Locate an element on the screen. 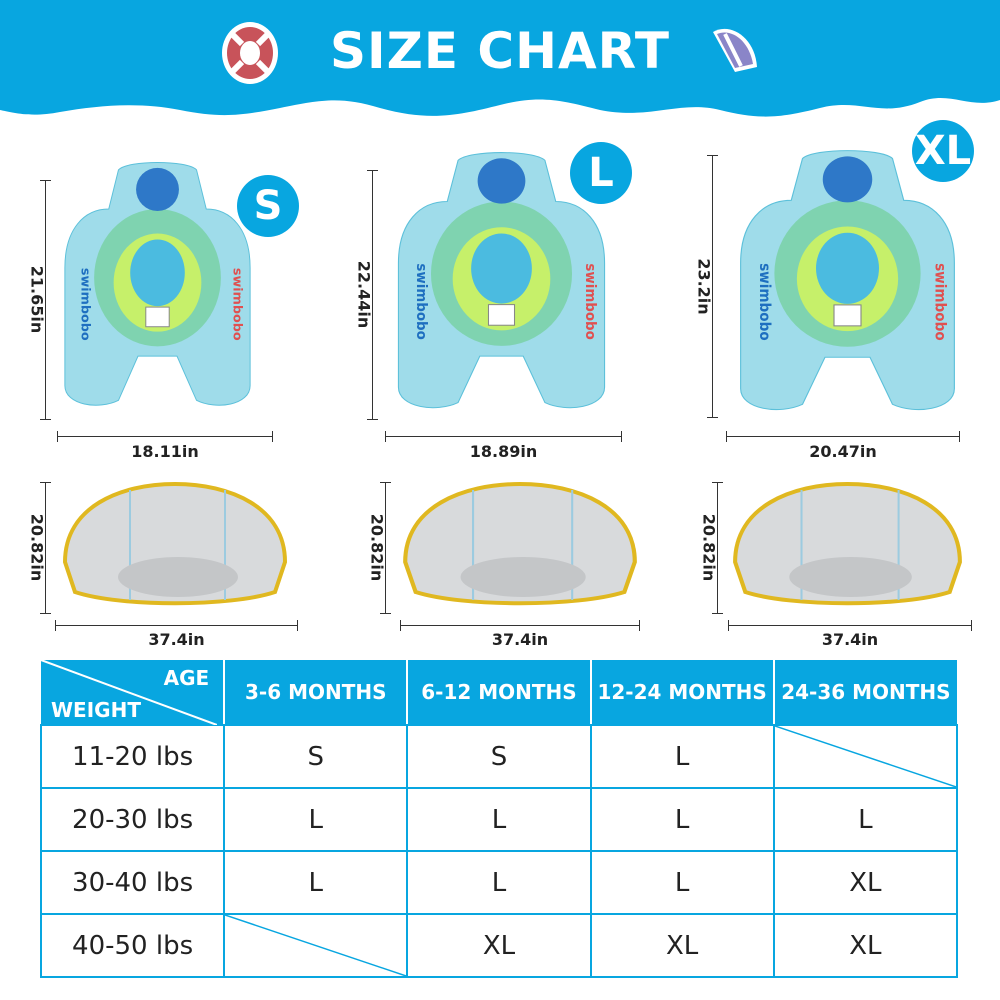 Image resolution: width=1000 pixels, height=1000 pixels. table-row: 40-50 lbs XL XL XL is located at coordinates (499, 945).